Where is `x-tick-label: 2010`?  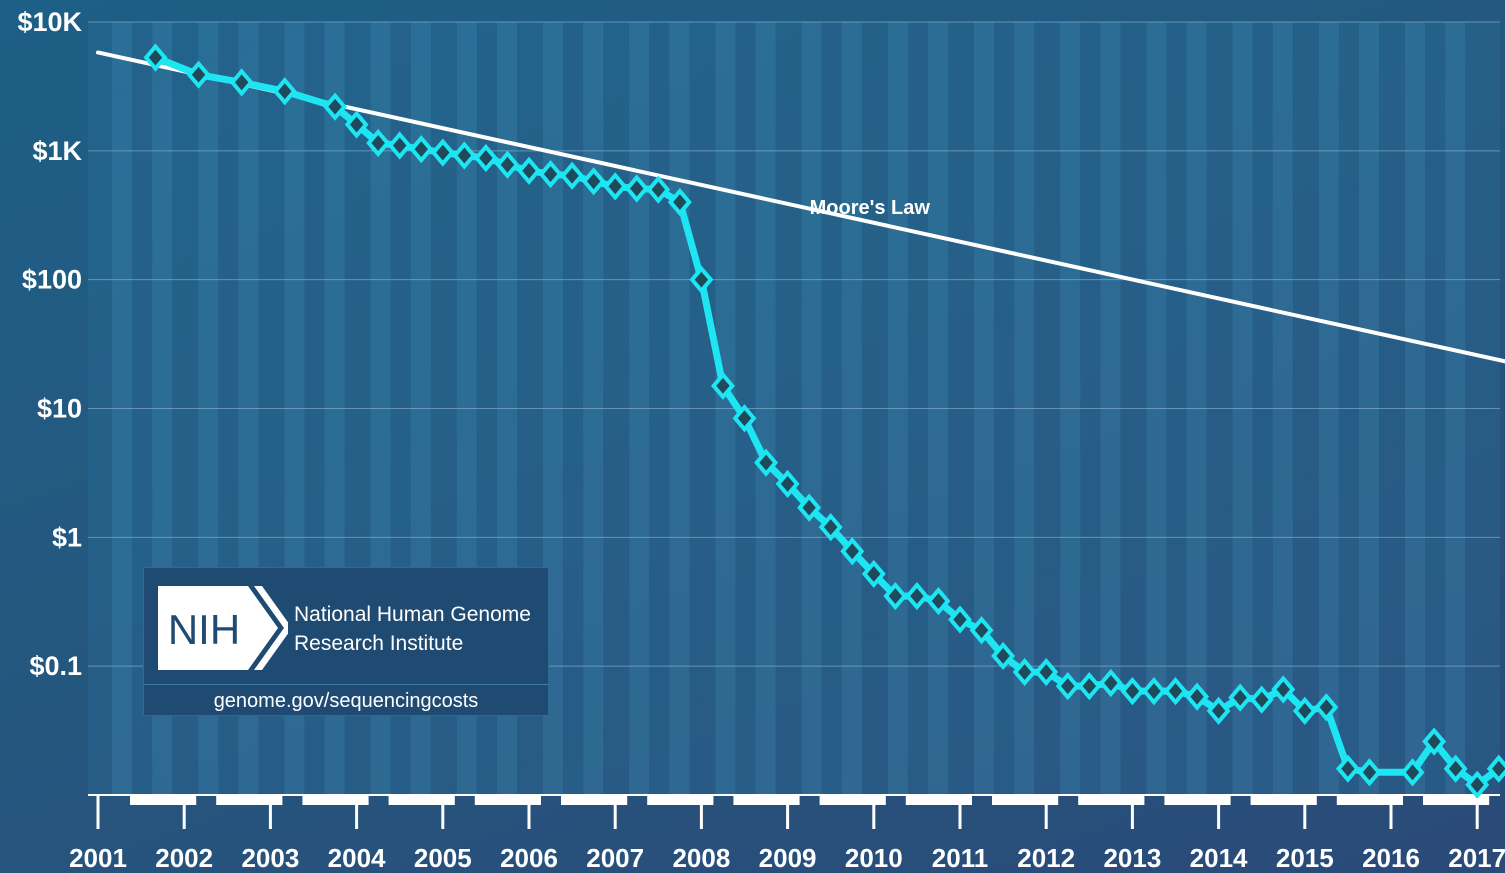
x-tick-label: 2010 is located at coordinates (874, 858).